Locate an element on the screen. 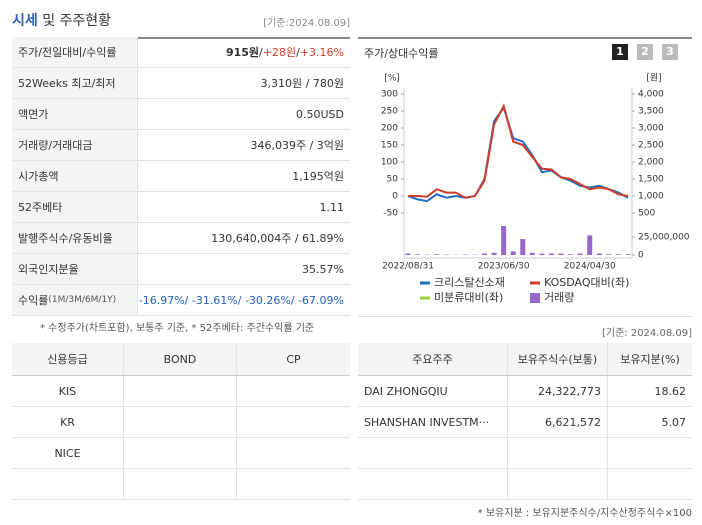 The image size is (702, 525). header-cell: 보유주식수(보통) is located at coordinates (558, 359).